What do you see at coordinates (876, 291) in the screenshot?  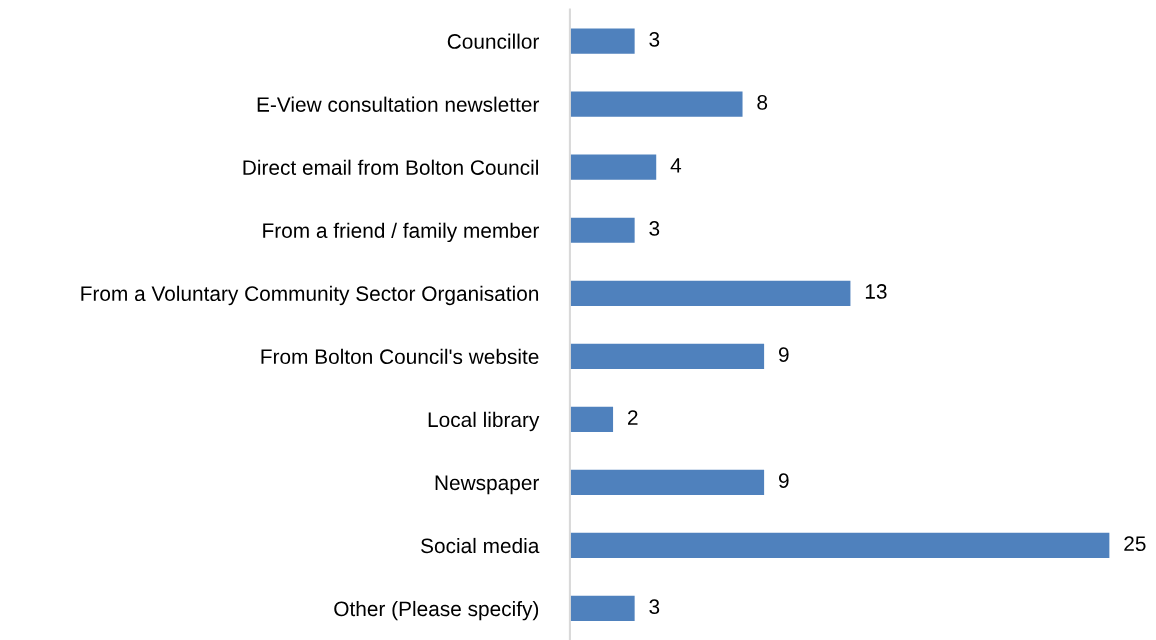 I see `data-label: 13` at bounding box center [876, 291].